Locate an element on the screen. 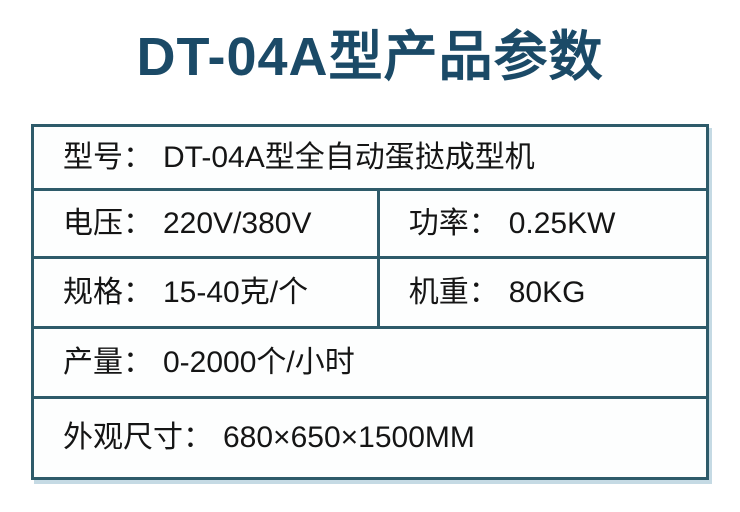  cell-model: 型号 ： DT-04A型全自动蛋挞成型机 is located at coordinates (370, 157).